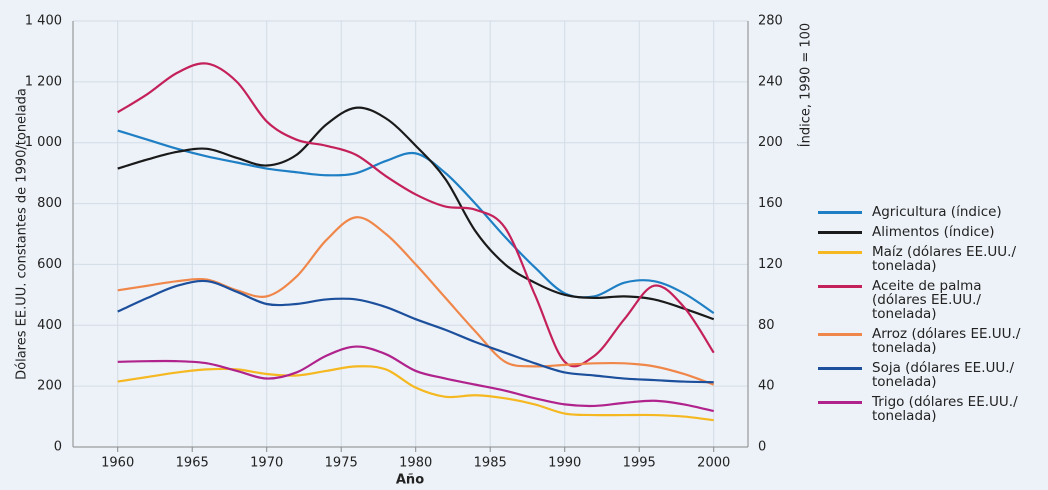  Describe the element at coordinates (762, 447) in the screenshot. I see `y2-tick-label: 0` at that location.